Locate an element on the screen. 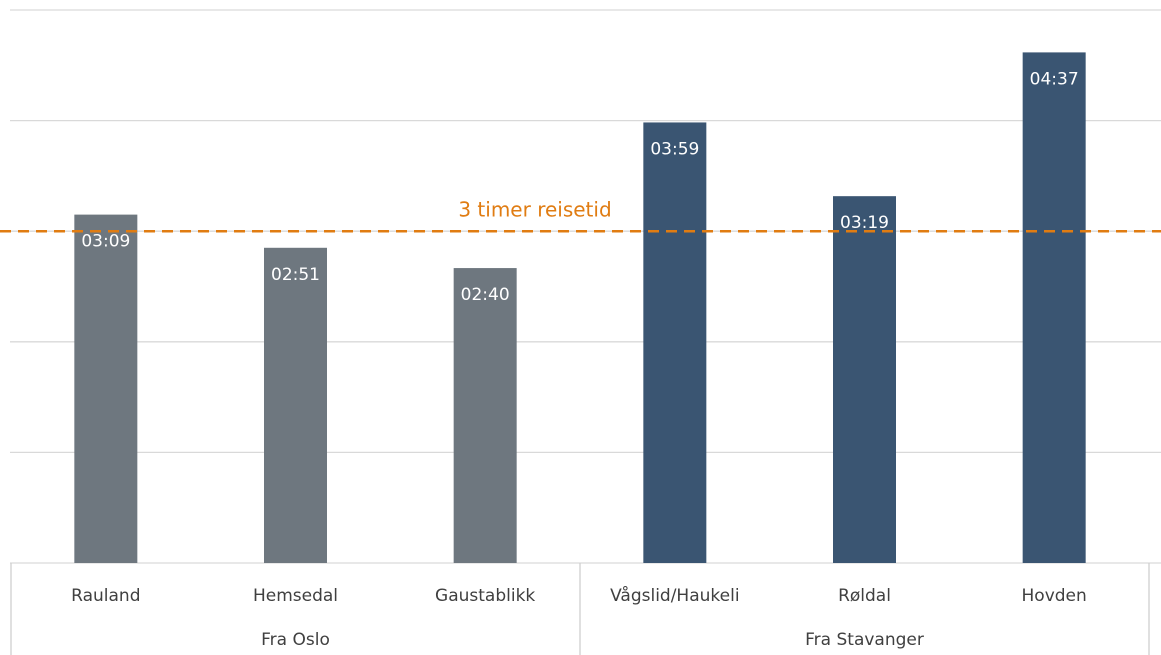 This screenshot has height=655, width=1161. group-label: Fra Stavanger is located at coordinates (864, 640).